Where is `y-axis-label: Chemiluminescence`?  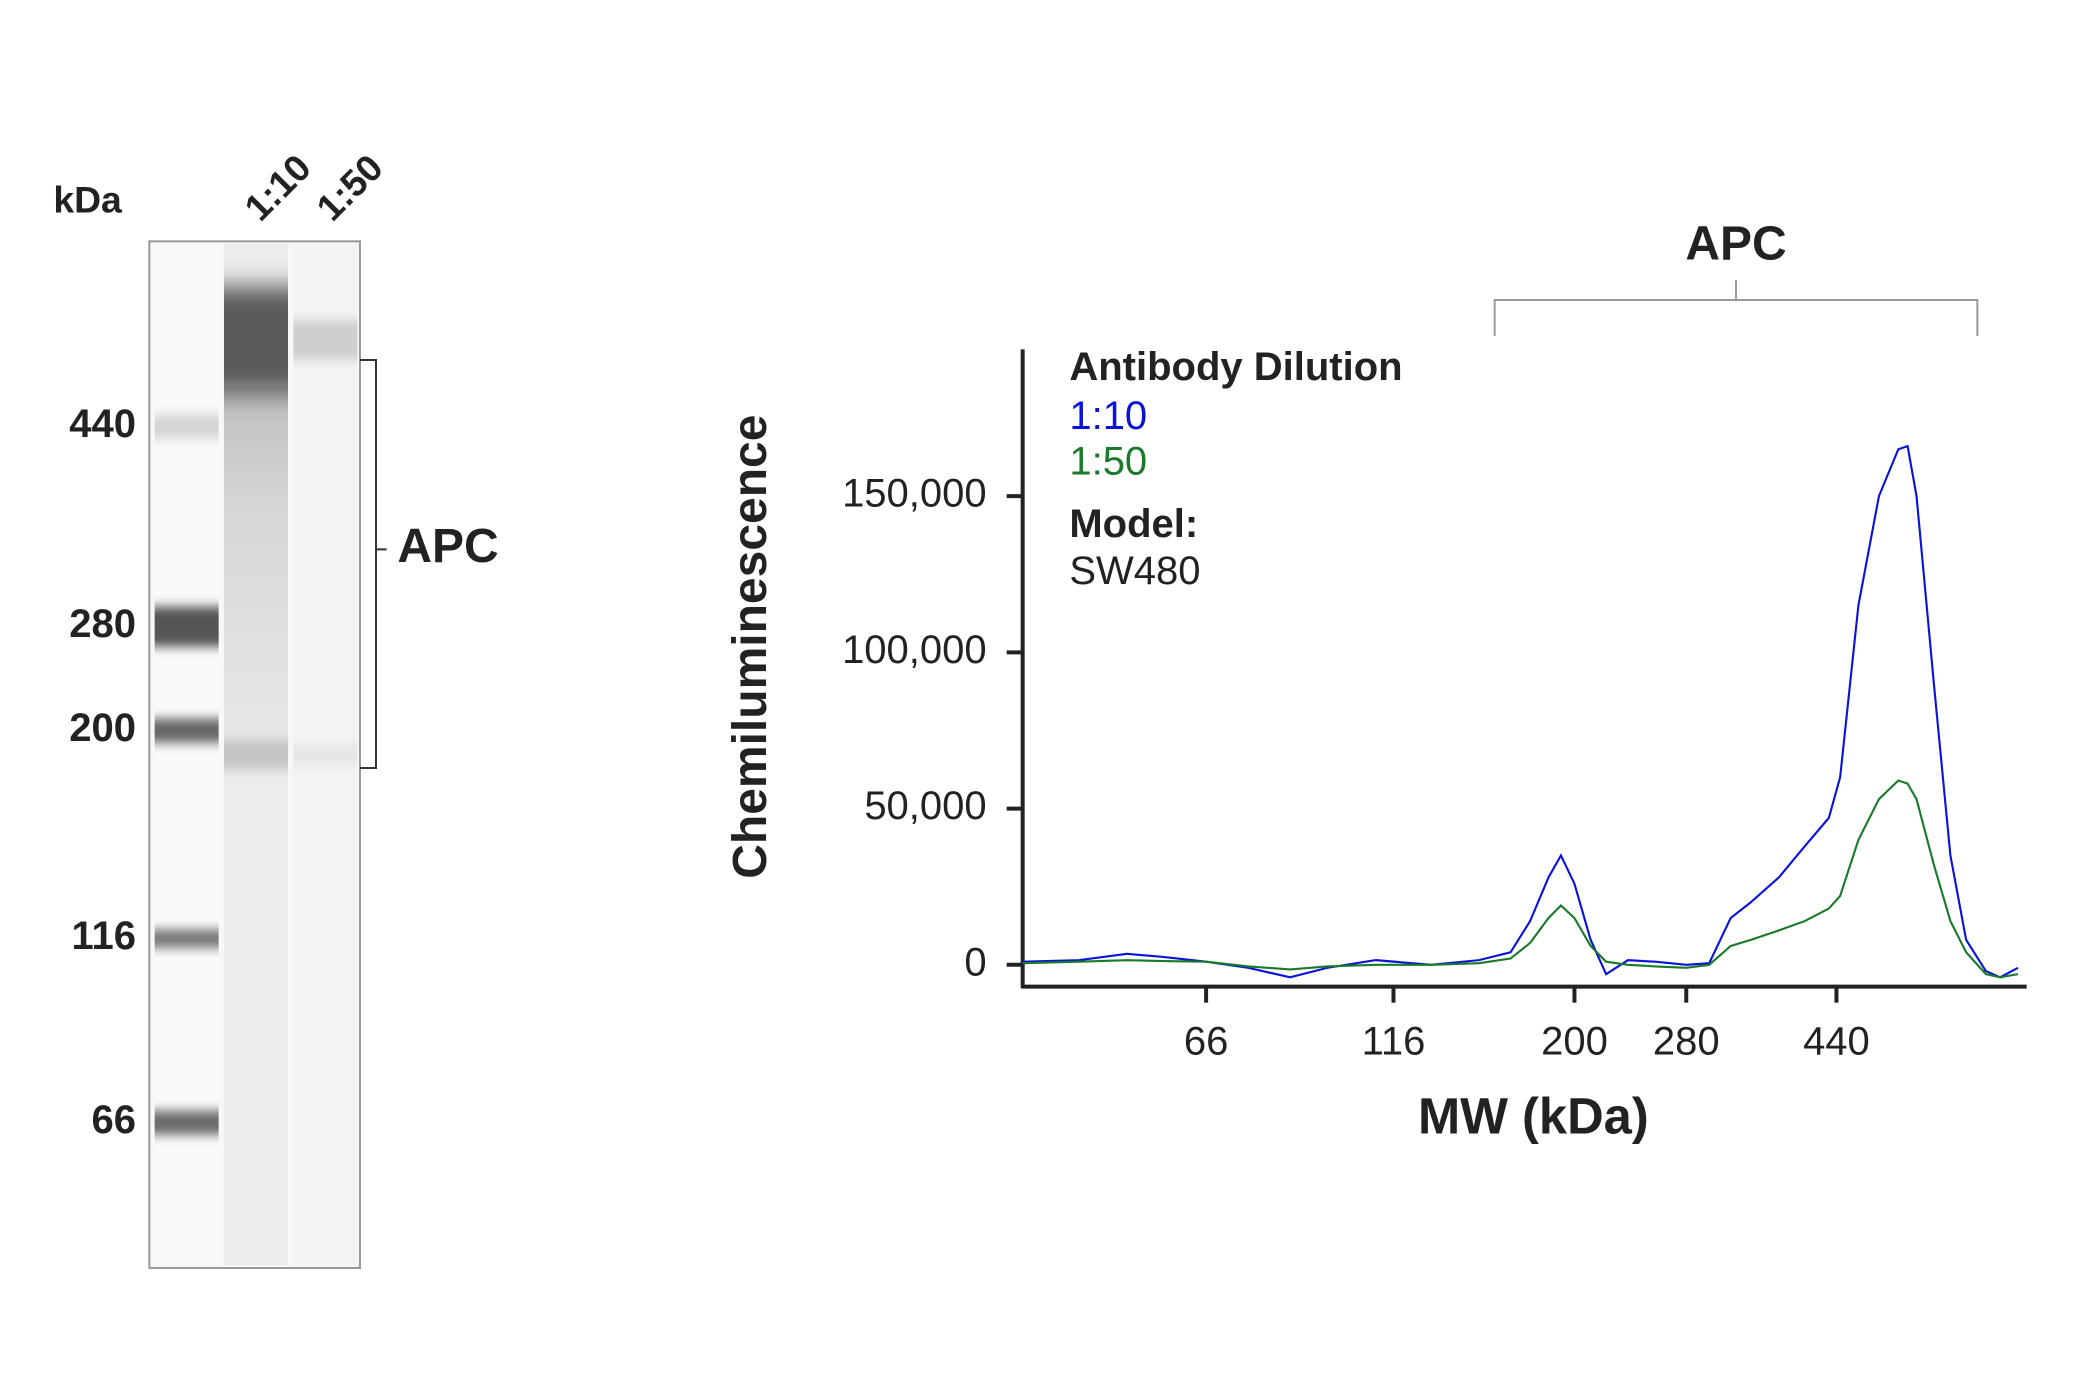
y-axis-label: Chemiluminescence is located at coordinates (750, 647).